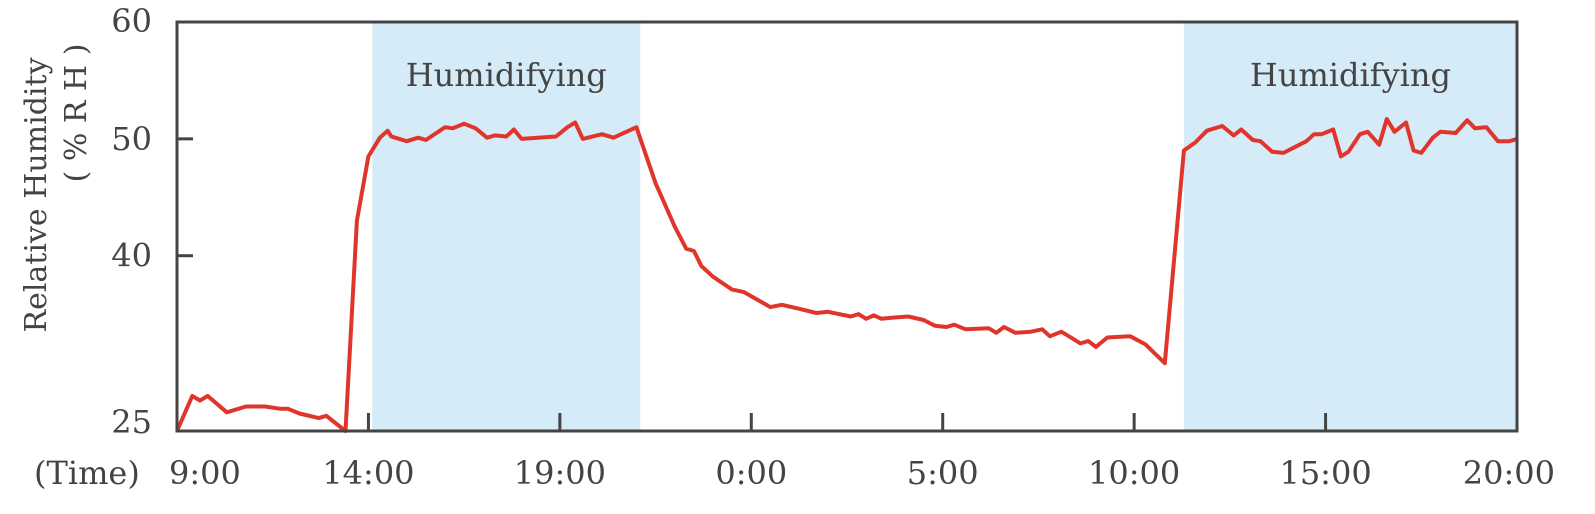 This screenshot has height=514, width=1595. I want to click on y-tick-label: 50, so click(131, 139).